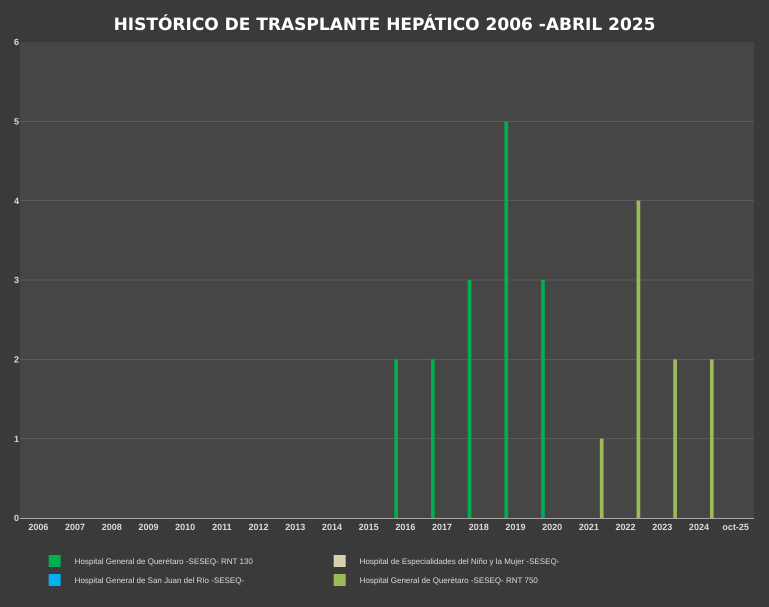  I want to click on y-tick-label: 3, so click(16, 280).